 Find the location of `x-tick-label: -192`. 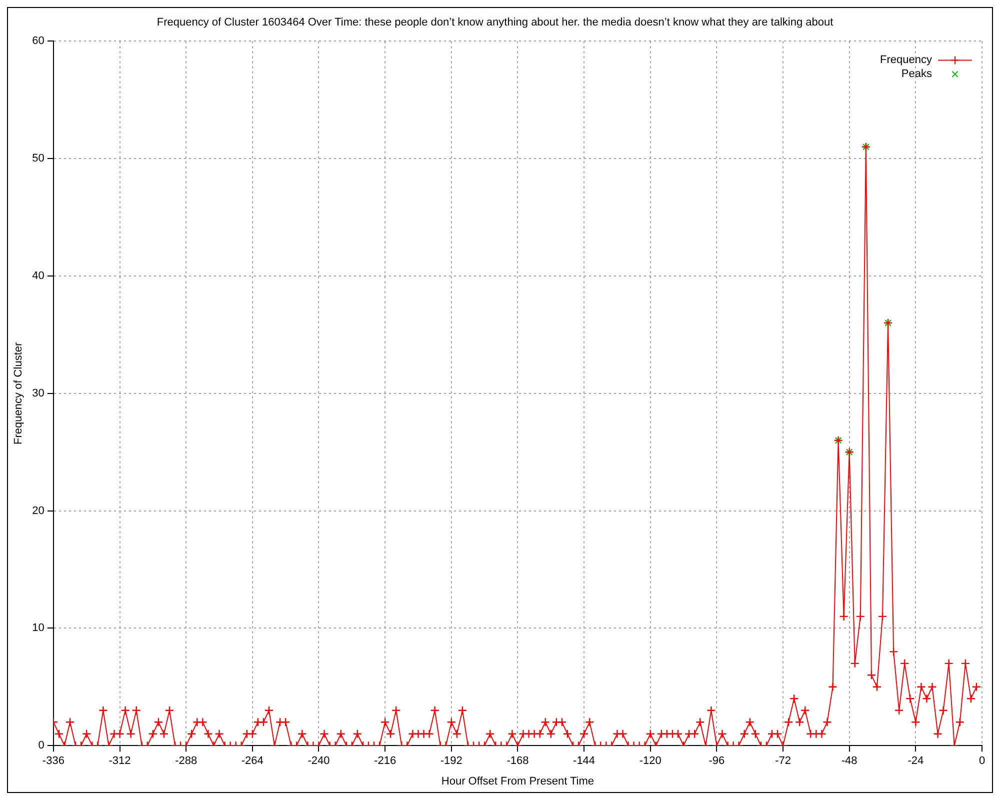

x-tick-label: -192 is located at coordinates (451, 761).